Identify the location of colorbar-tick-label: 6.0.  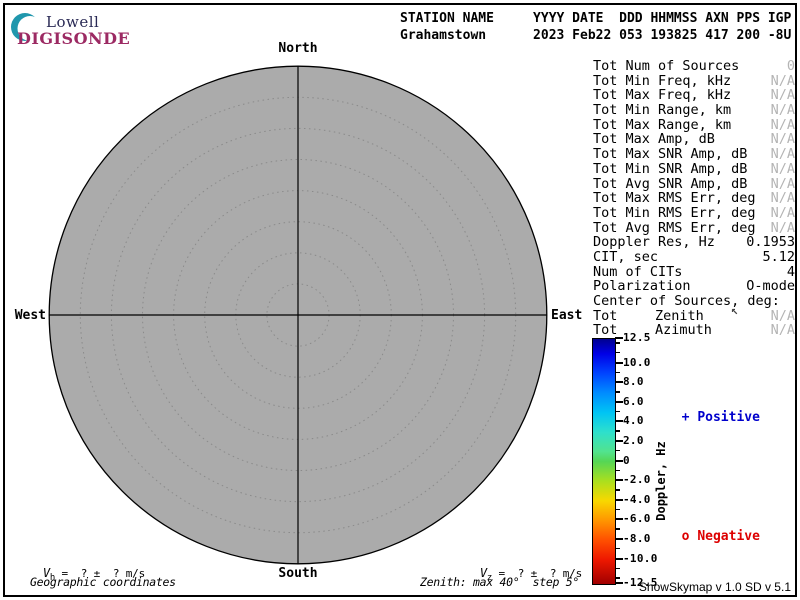
(633, 401).